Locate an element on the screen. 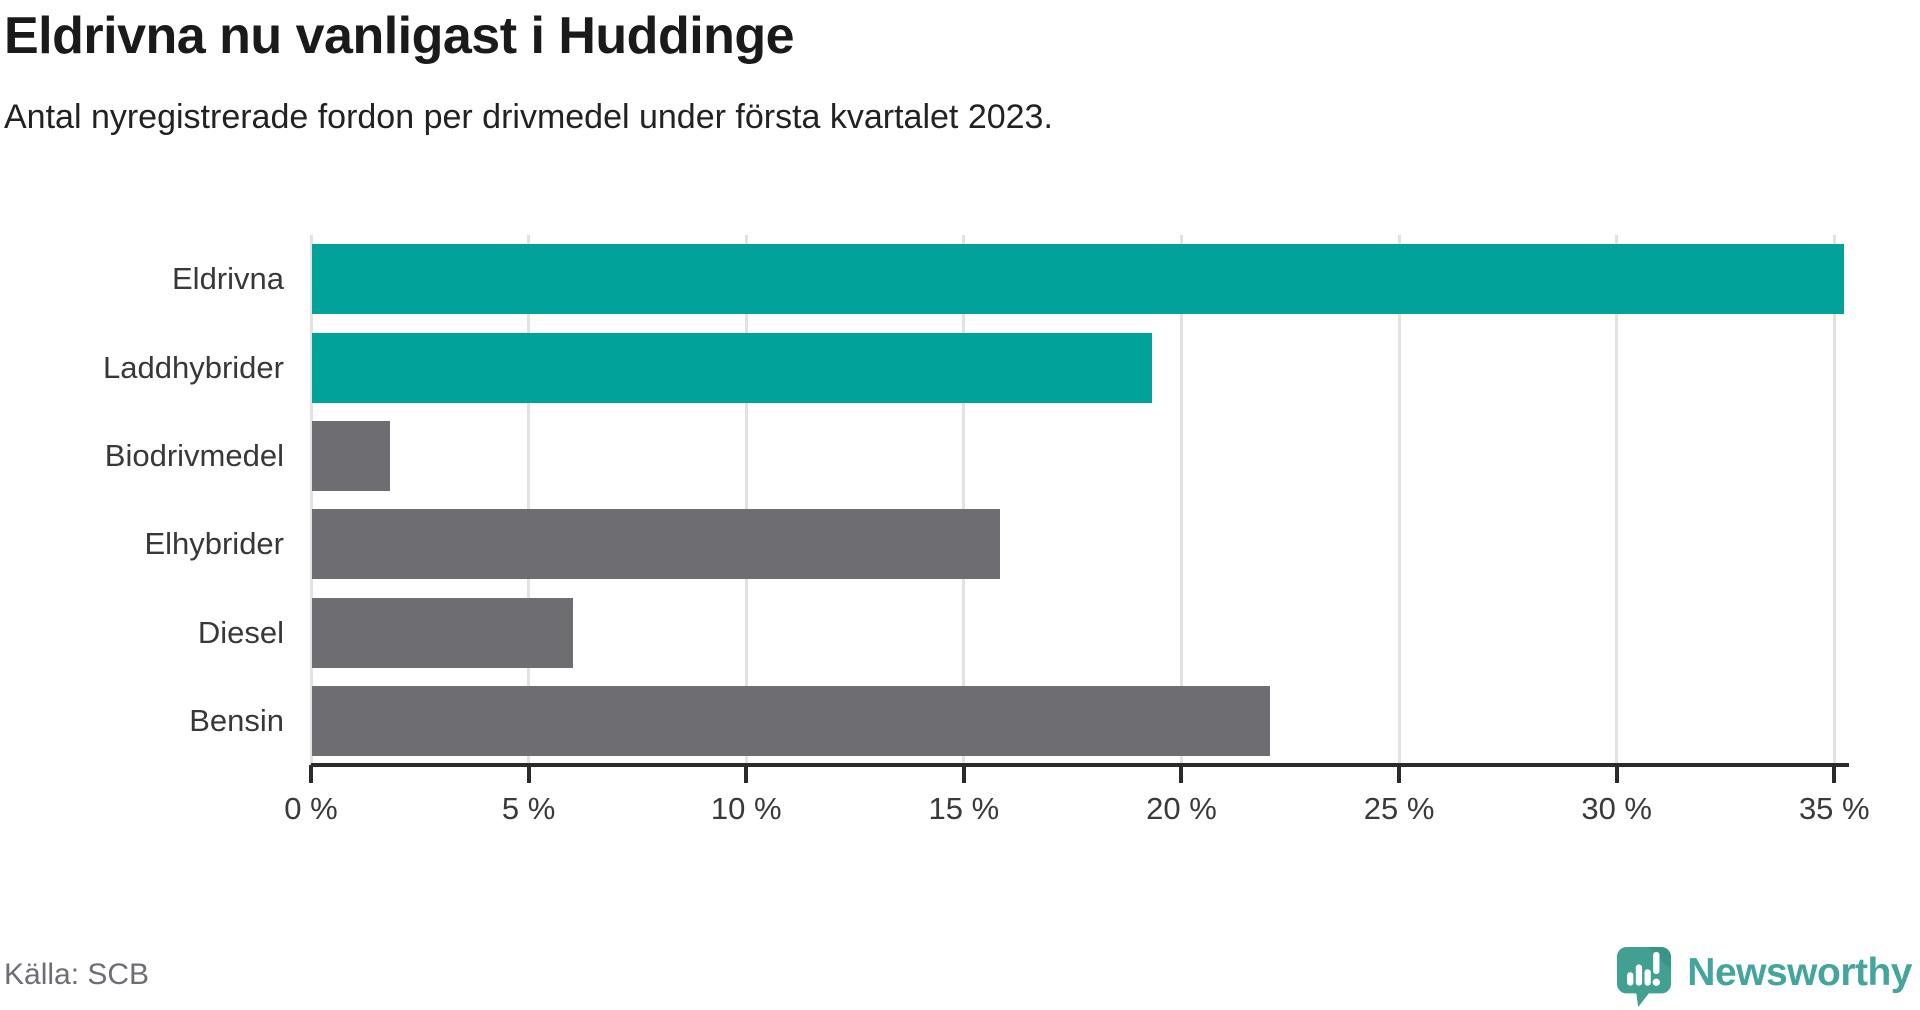 The height and width of the screenshot is (1010, 1920). chart-title: Eldrivna nu vanligast i Huddinge is located at coordinates (399, 36).